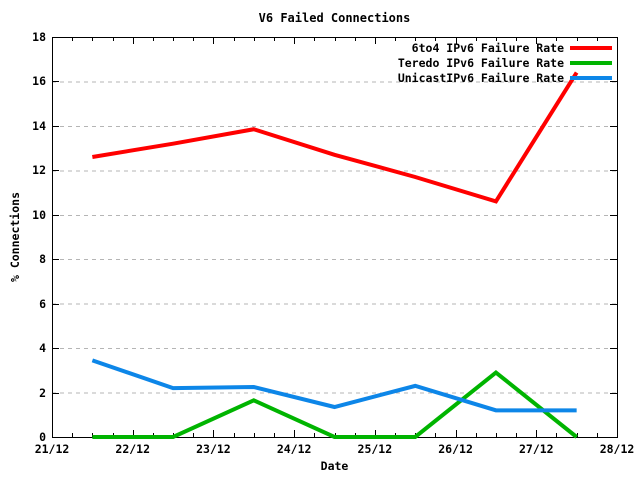 The image size is (640, 480). What do you see at coordinates (487, 48) in the screenshot?
I see `legend-label: 6to4 IPv6 Failure Rate` at bounding box center [487, 48].